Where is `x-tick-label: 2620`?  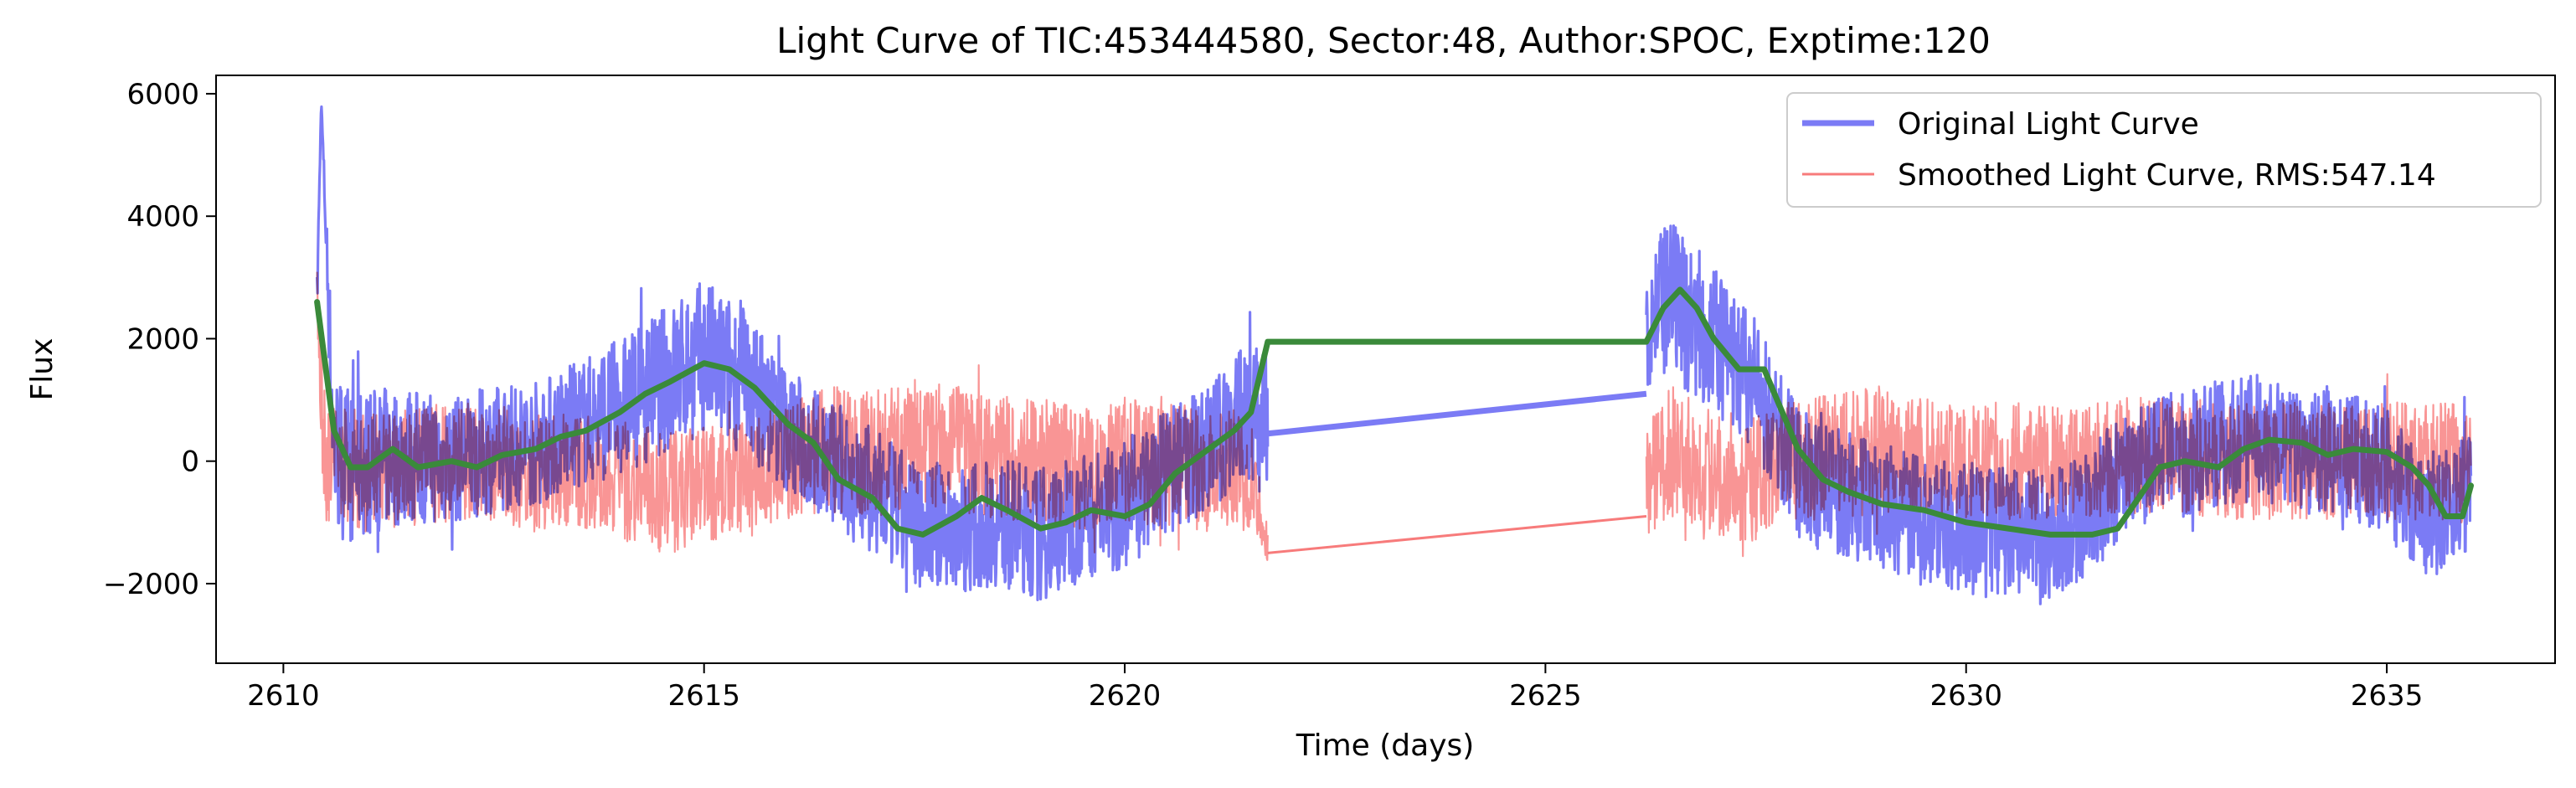 x-tick-label: 2620 is located at coordinates (1125, 696).